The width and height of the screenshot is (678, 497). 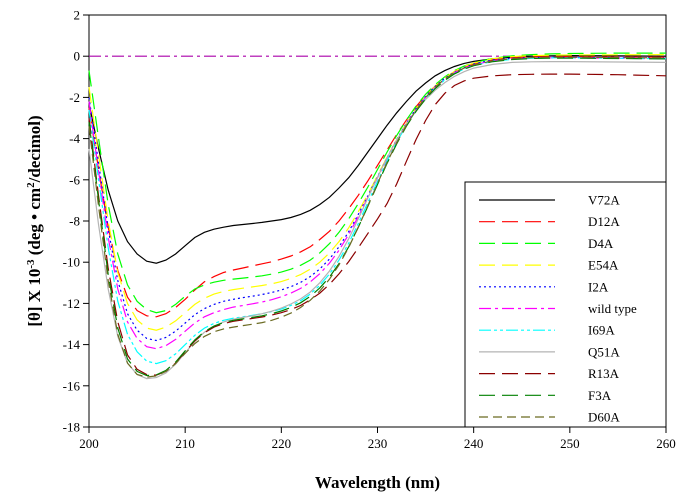 What do you see at coordinates (378, 443) in the screenshot?
I see `x-tick-label: 230` at bounding box center [378, 443].